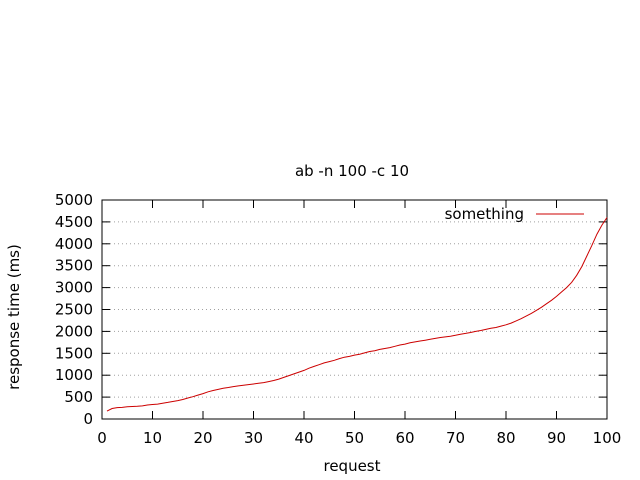 The width and height of the screenshot is (640, 480). I want to click on x-tick-label: 20, so click(202, 438).